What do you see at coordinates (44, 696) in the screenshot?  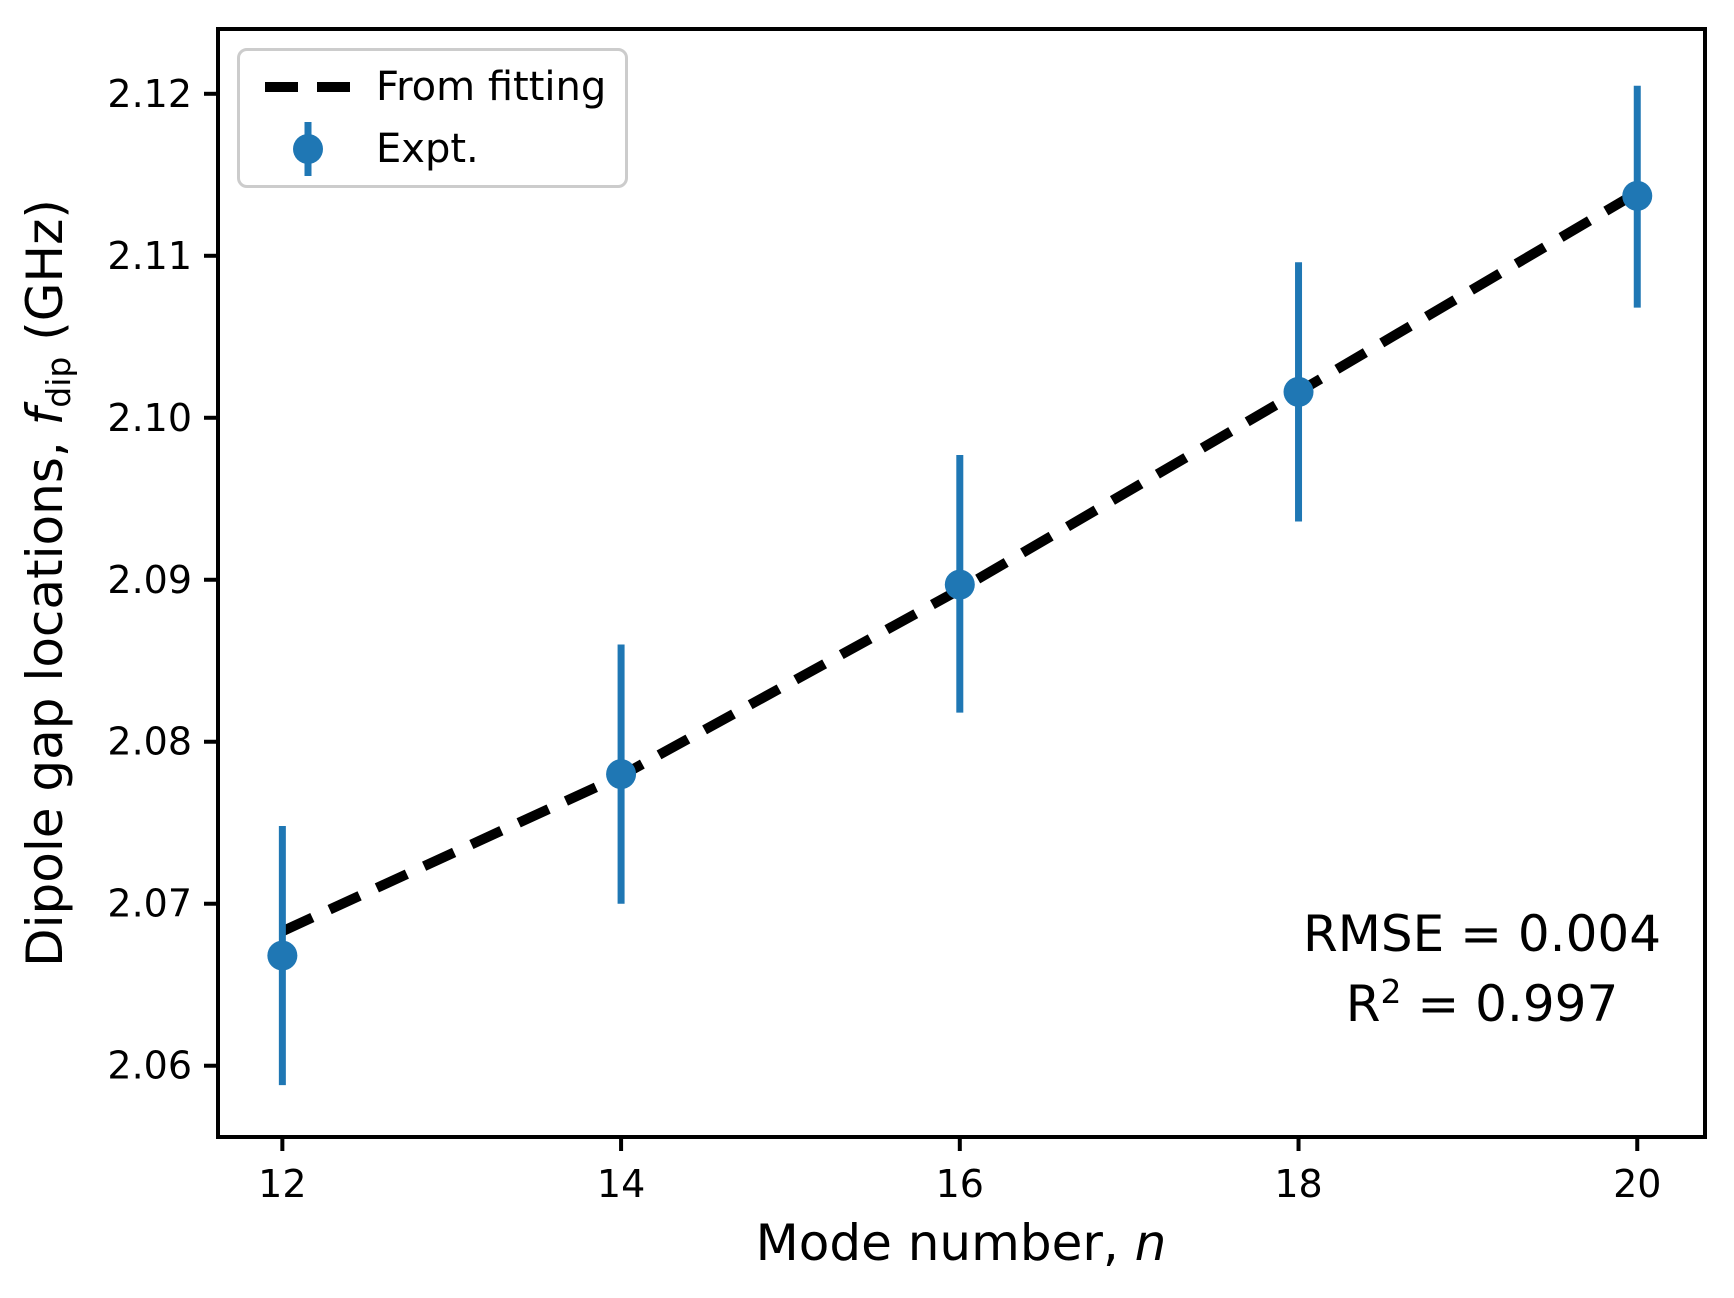 I see `y-axis-label-text: Dipole gap locations,` at bounding box center [44, 696].